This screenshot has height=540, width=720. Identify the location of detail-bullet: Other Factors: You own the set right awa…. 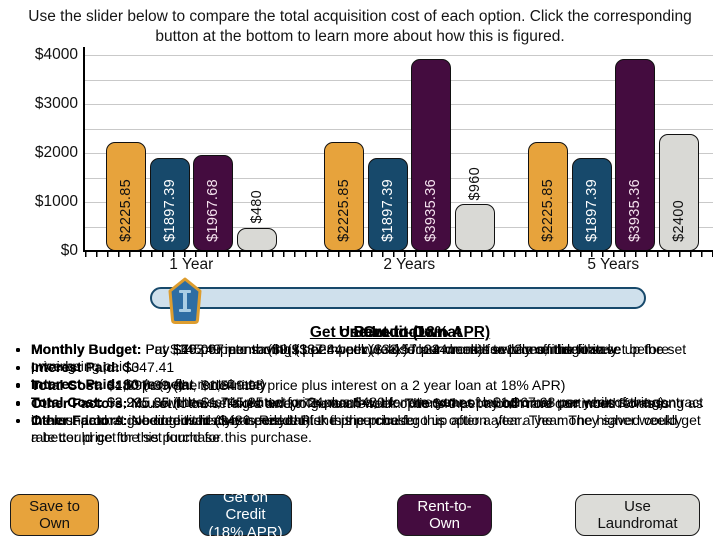
(370, 412).